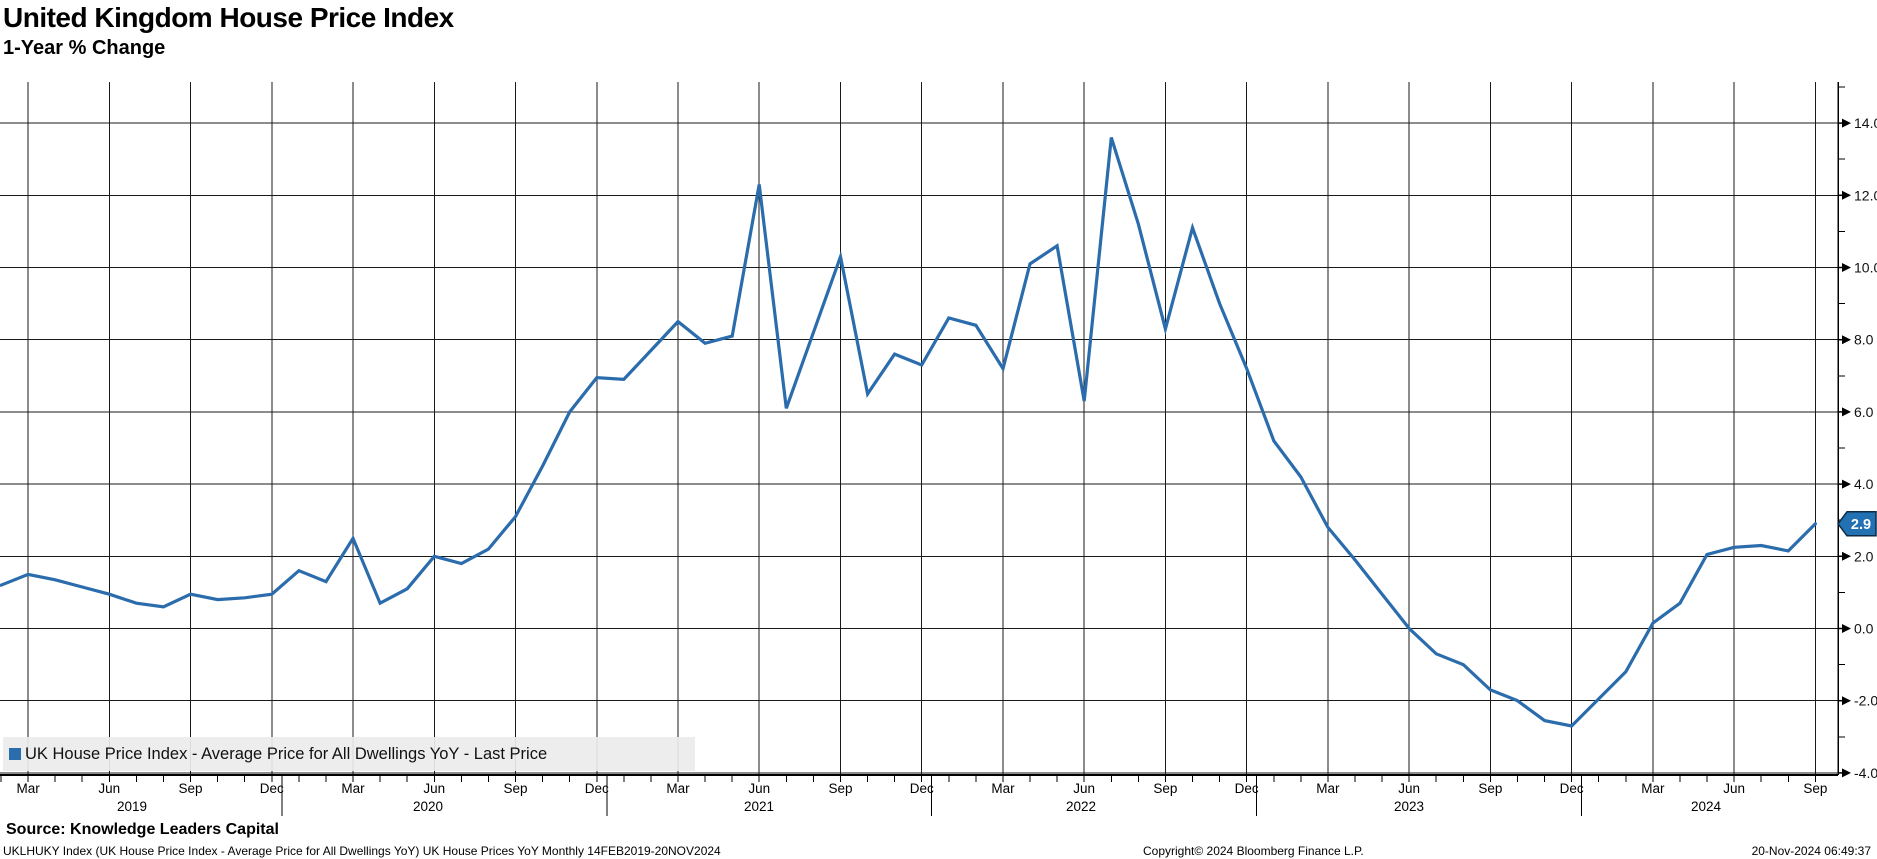 The image size is (1877, 859). What do you see at coordinates (1706, 806) in the screenshot?
I see `svg-text: 2024` at bounding box center [1706, 806].